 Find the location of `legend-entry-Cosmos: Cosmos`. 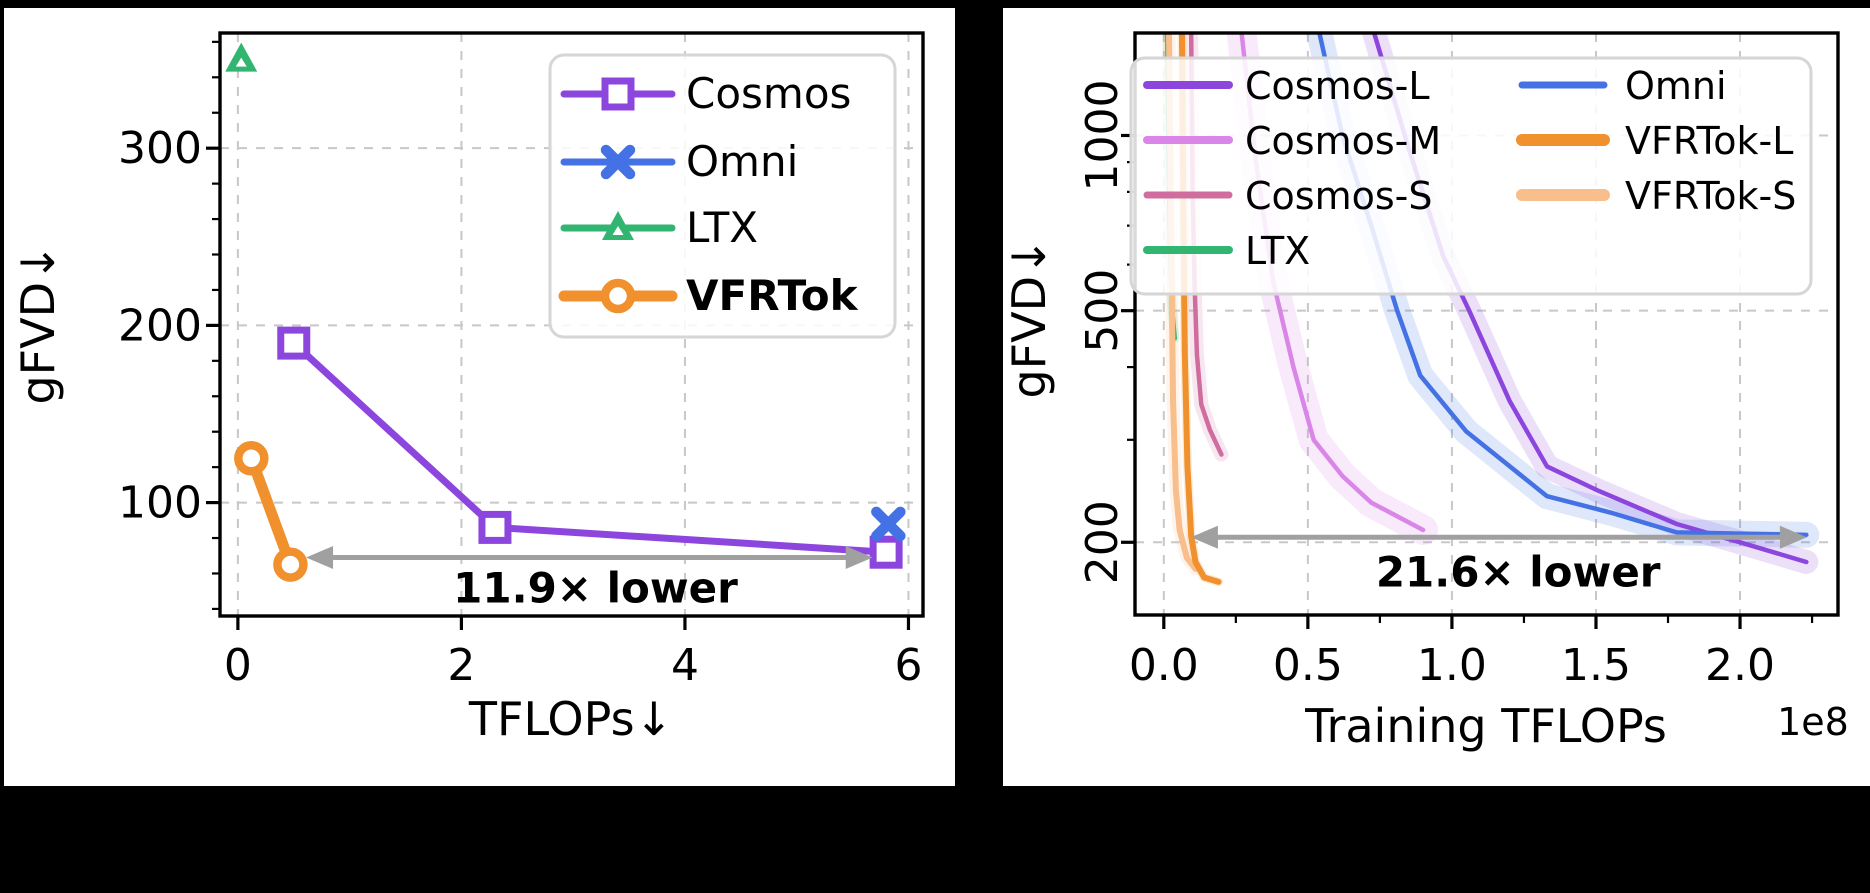

legend-entry-Cosmos: Cosmos is located at coordinates (705, 93).